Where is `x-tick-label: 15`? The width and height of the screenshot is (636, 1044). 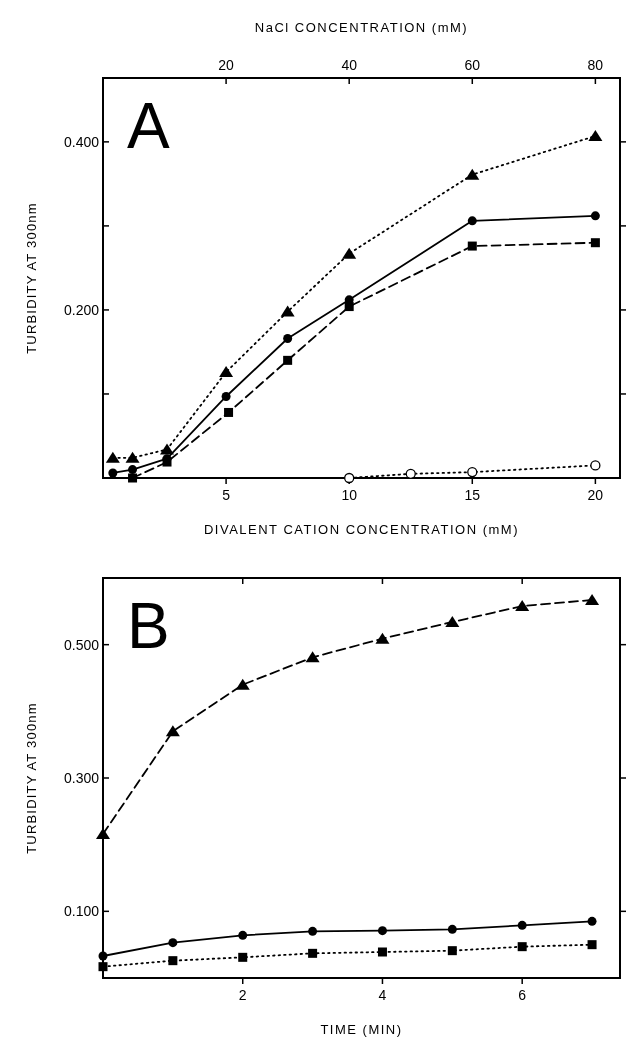 x-tick-label: 15 is located at coordinates (472, 495).